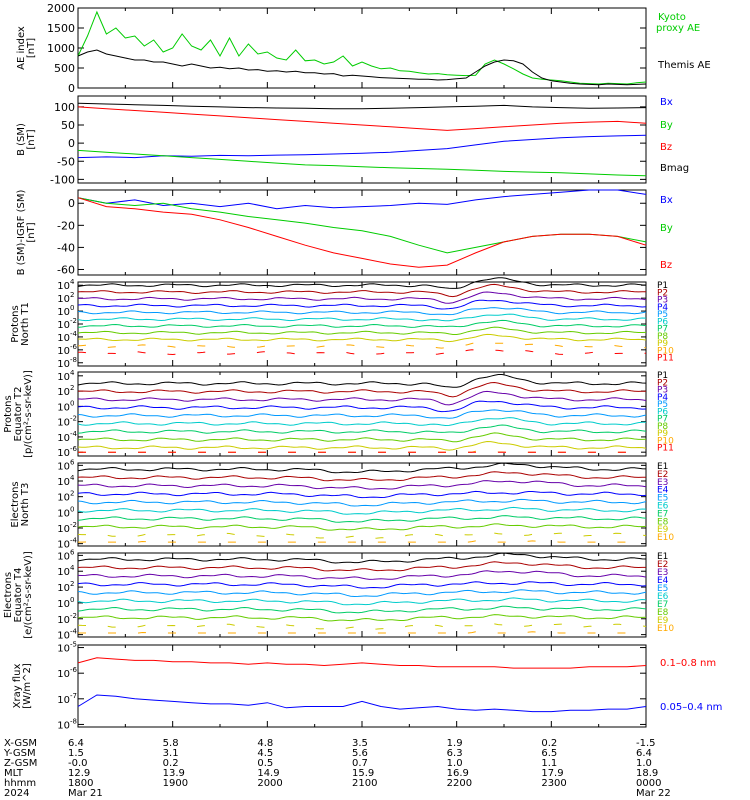 The height and width of the screenshot is (800, 750). Describe the element at coordinates (663, 621) in the screenshot. I see `legend-entry: E9` at that location.